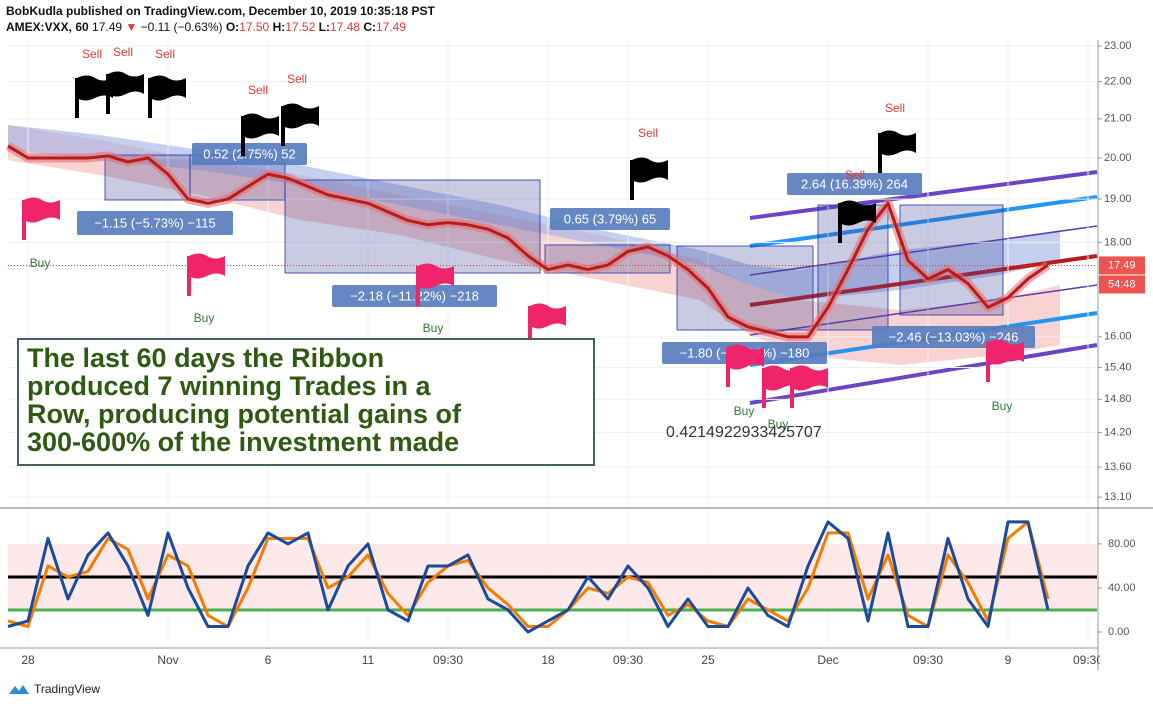  I want to click on footer: TradingView, so click(54, 689).